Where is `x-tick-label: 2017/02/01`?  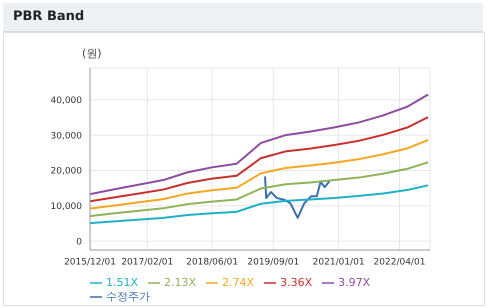 x-tick-label: 2017/02/01 is located at coordinates (147, 262).